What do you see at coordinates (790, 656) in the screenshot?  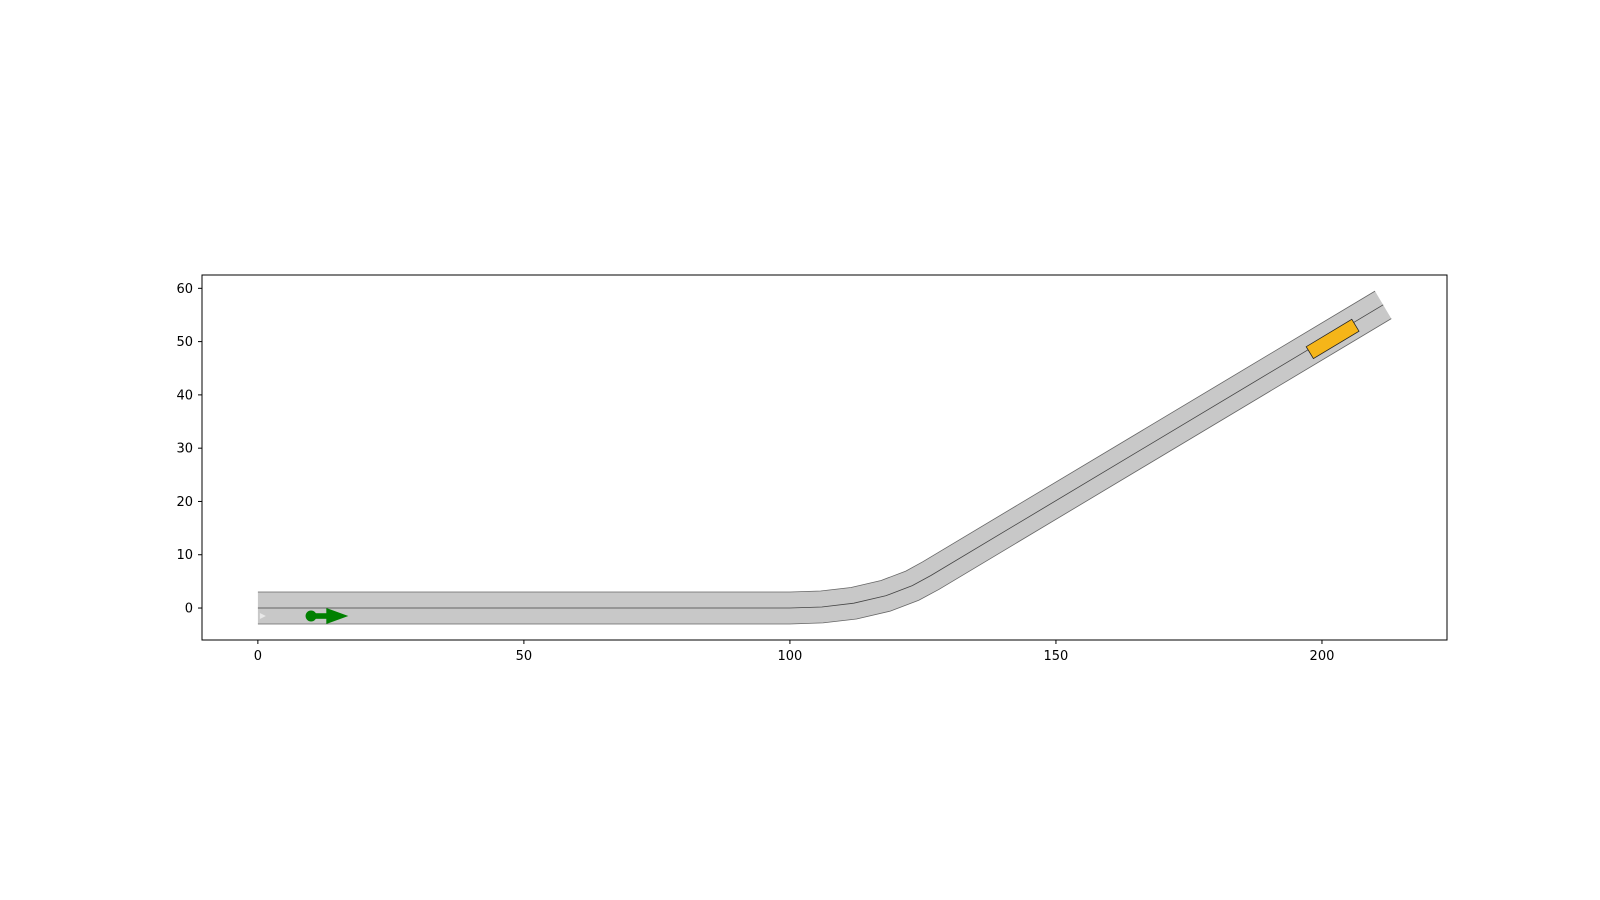 I see `x-tick-label: 100` at bounding box center [790, 656].